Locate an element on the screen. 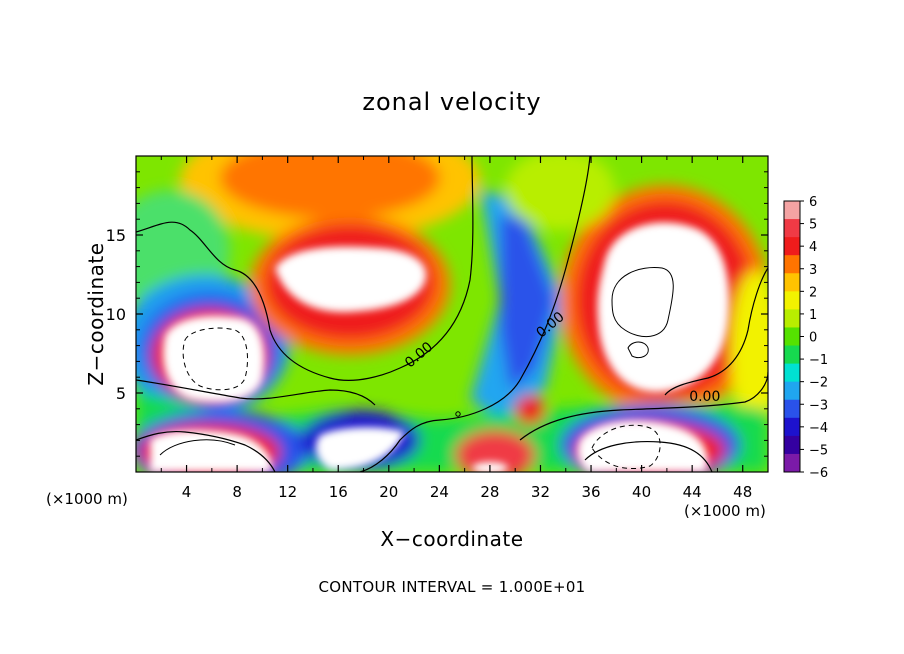 Image resolution: width=904 pixels, height=654 pixels. x-tick-label: 4 is located at coordinates (187, 492).